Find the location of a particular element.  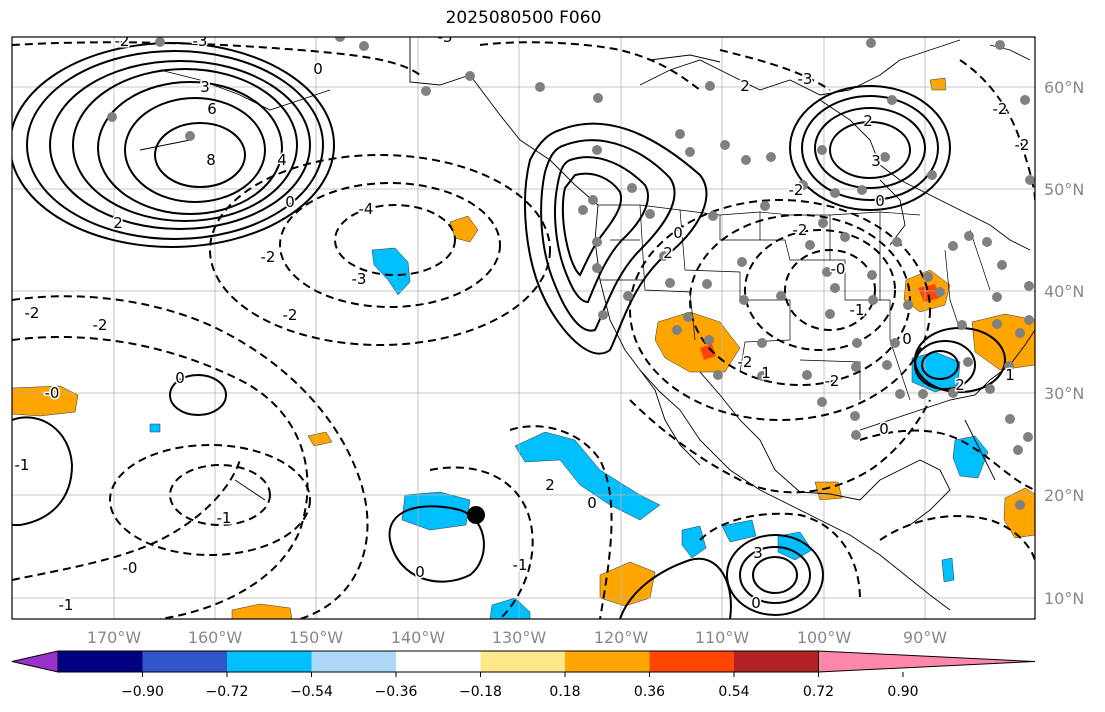

colorbar-tick-label: −0.54 is located at coordinates (311, 692).